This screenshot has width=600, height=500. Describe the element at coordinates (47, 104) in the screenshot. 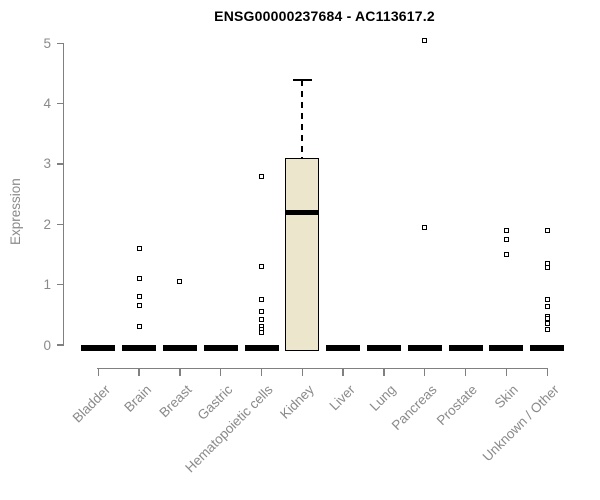

I see `y-tick-label: 4` at that location.